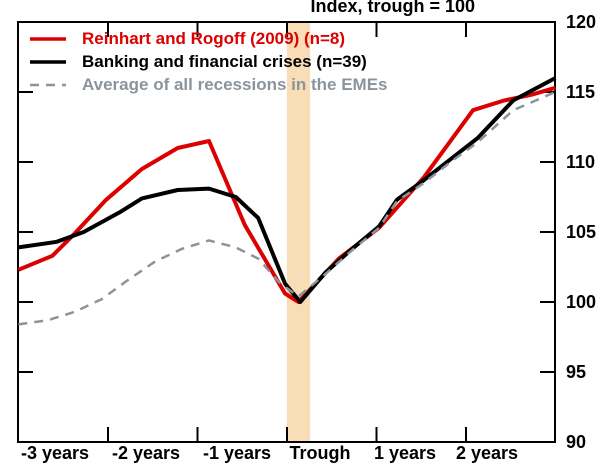 This screenshot has width=600, height=470. Describe the element at coordinates (48, 39) in the screenshot. I see `red-line-sample-icon` at that location.